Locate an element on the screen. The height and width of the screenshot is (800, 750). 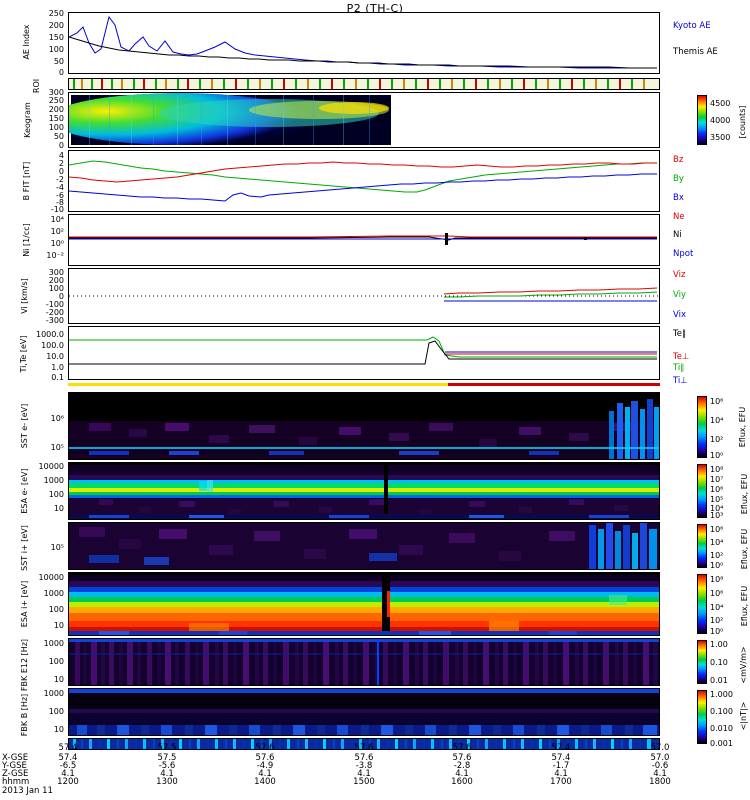
fbk-b-stripes is located at coordinates (367, 730).